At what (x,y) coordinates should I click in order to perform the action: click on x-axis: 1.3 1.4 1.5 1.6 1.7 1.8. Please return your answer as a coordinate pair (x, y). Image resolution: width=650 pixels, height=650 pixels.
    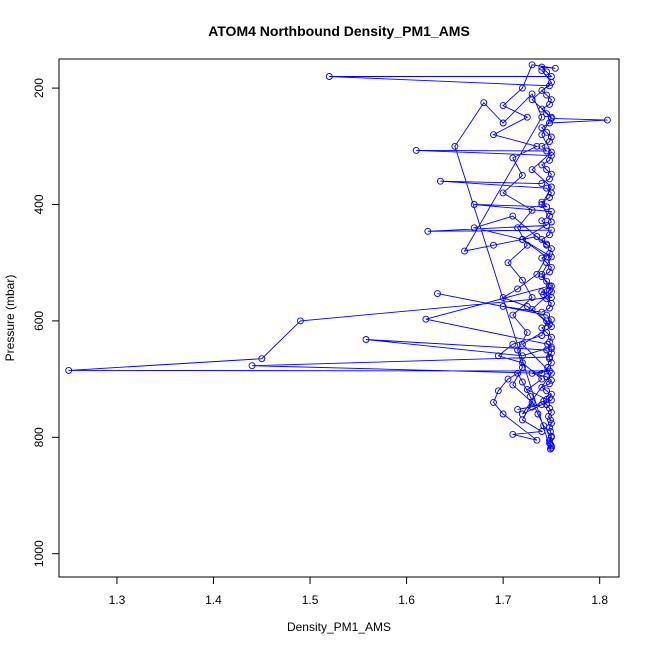
    Looking at the image, I should click on (358, 591).